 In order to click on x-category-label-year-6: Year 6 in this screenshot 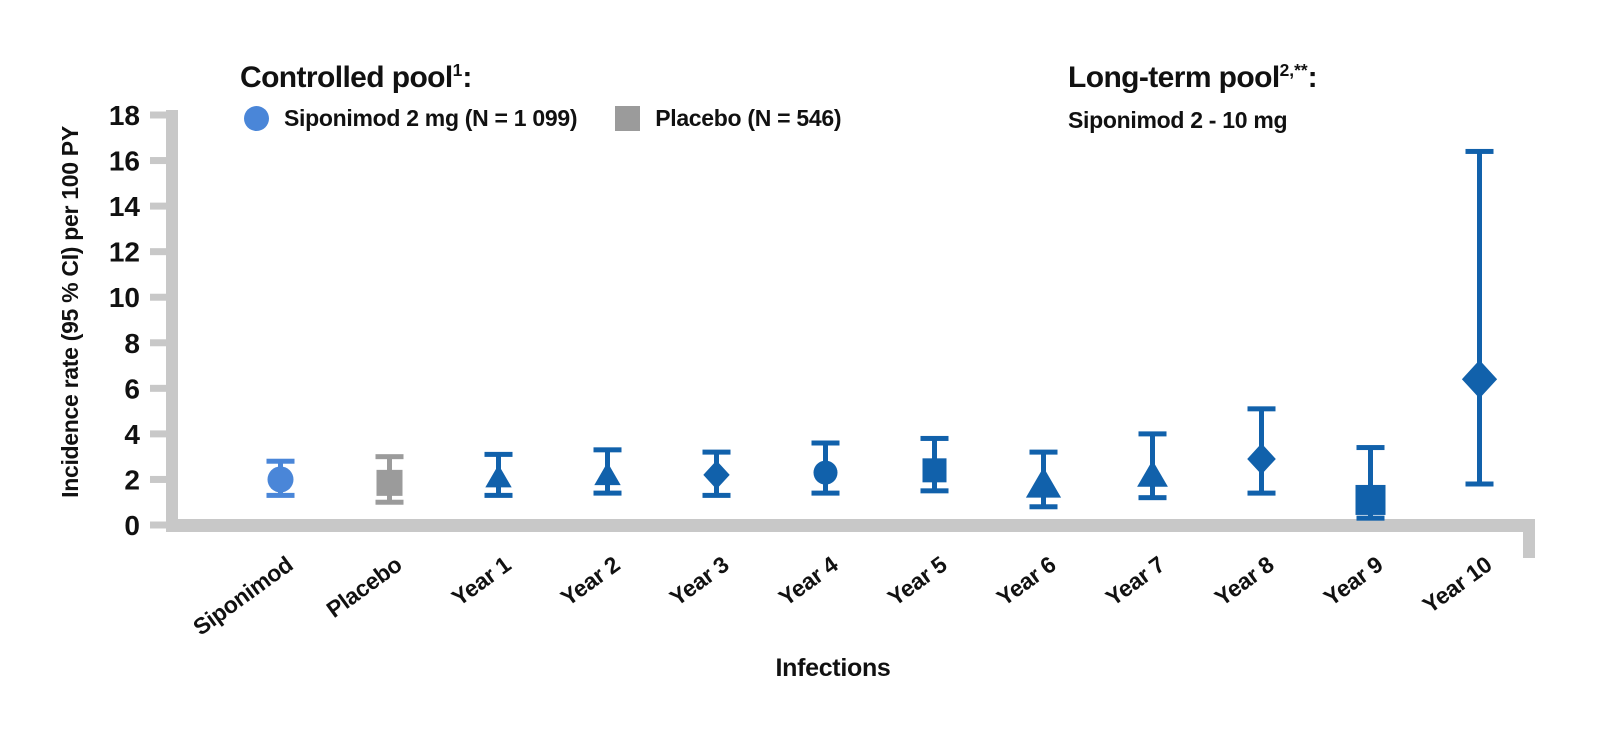, I will do `click(1026, 581)`.